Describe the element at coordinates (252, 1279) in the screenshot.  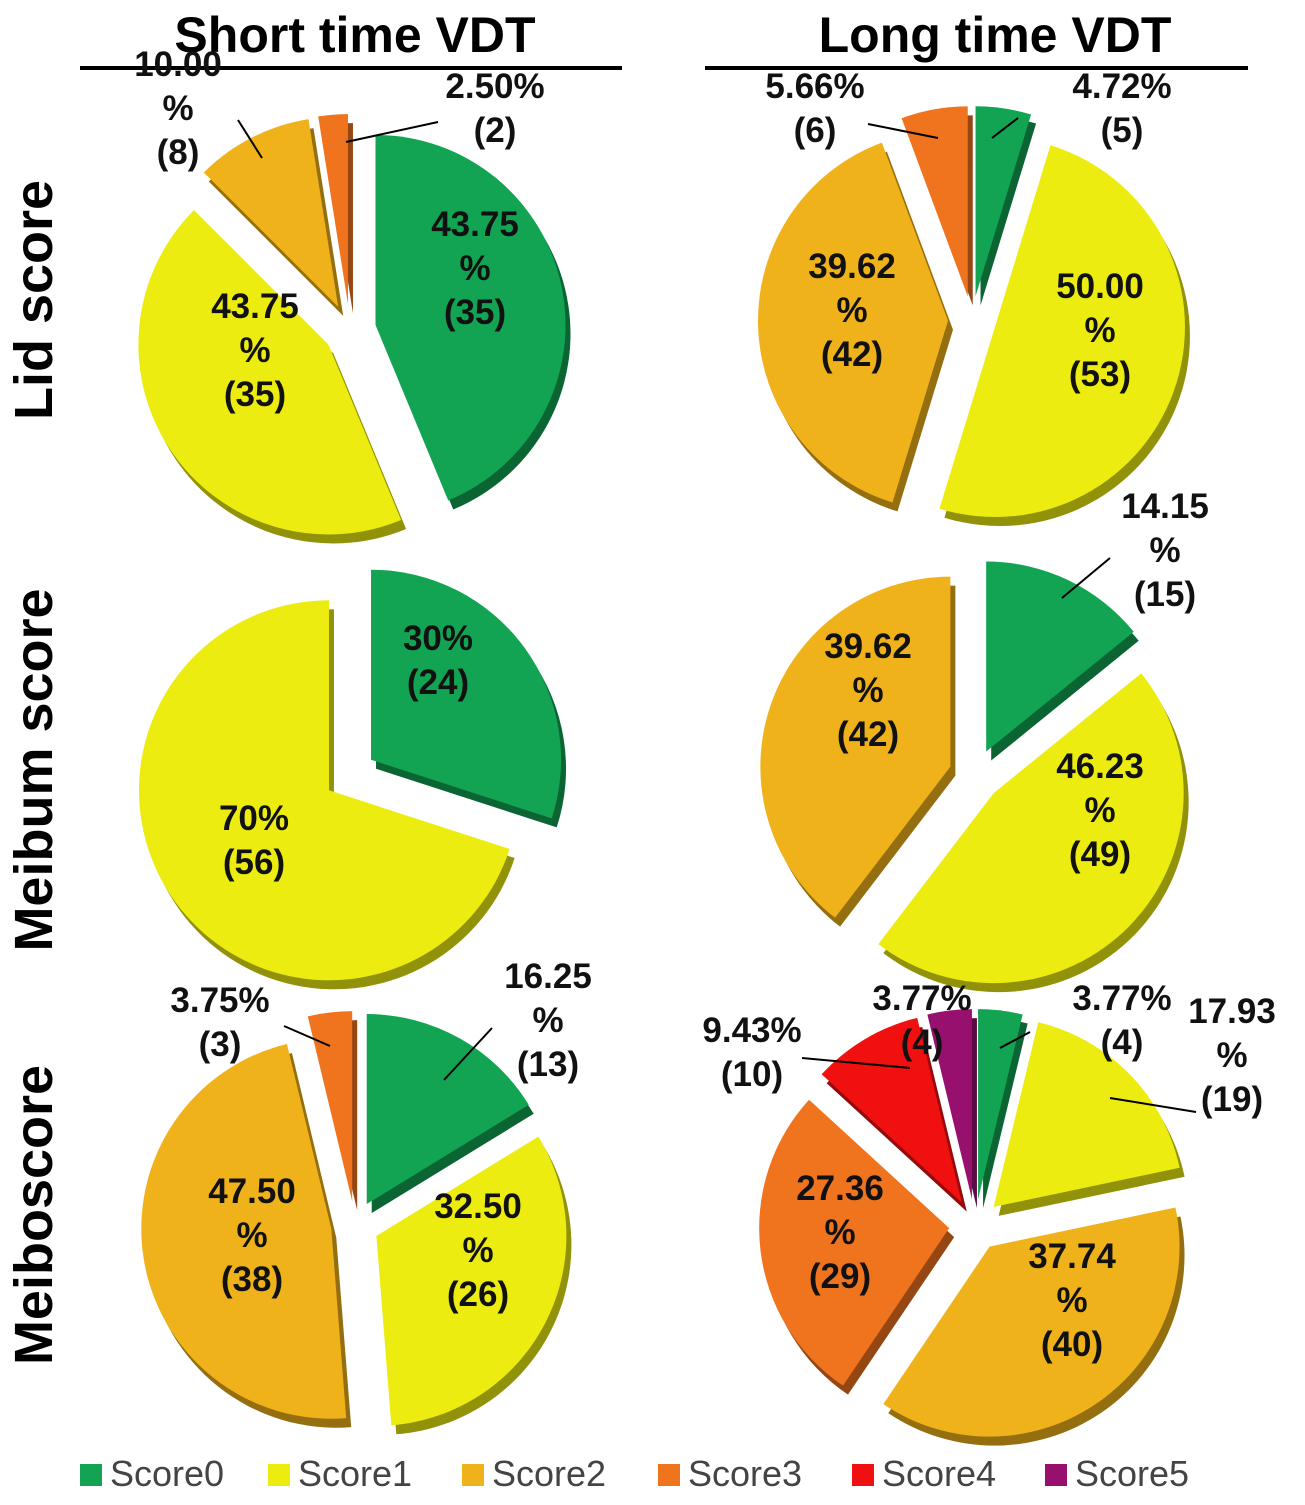
I see `slice-label-score2: (38)` at that location.